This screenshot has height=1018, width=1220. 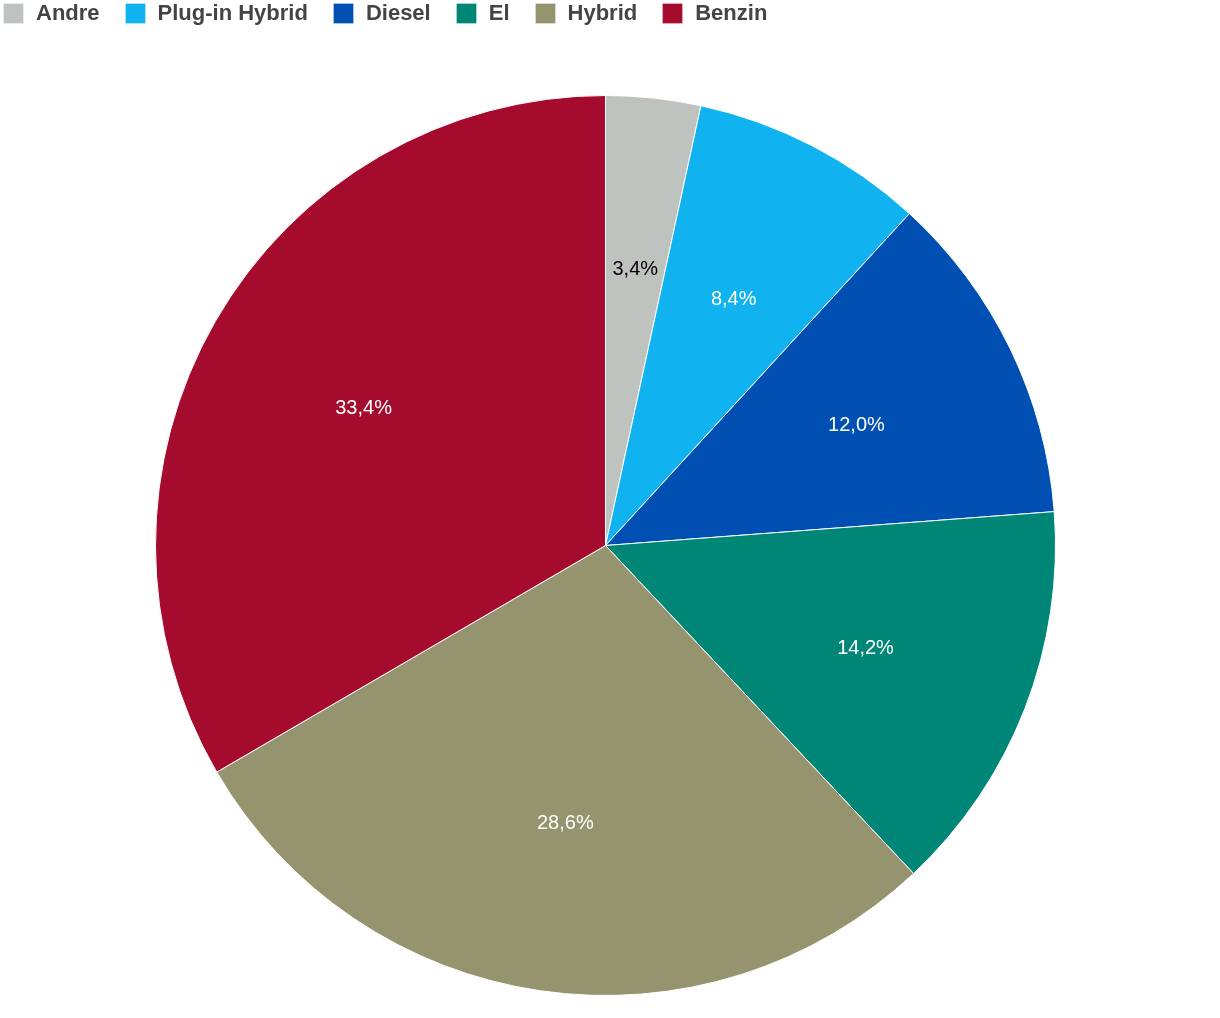 What do you see at coordinates (499, 13) in the screenshot?
I see `legend-label: El` at bounding box center [499, 13].